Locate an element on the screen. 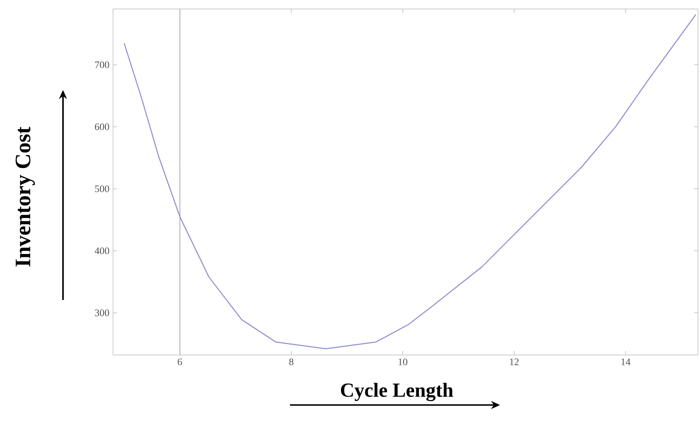  x-tick-label: 8 is located at coordinates (291, 362).